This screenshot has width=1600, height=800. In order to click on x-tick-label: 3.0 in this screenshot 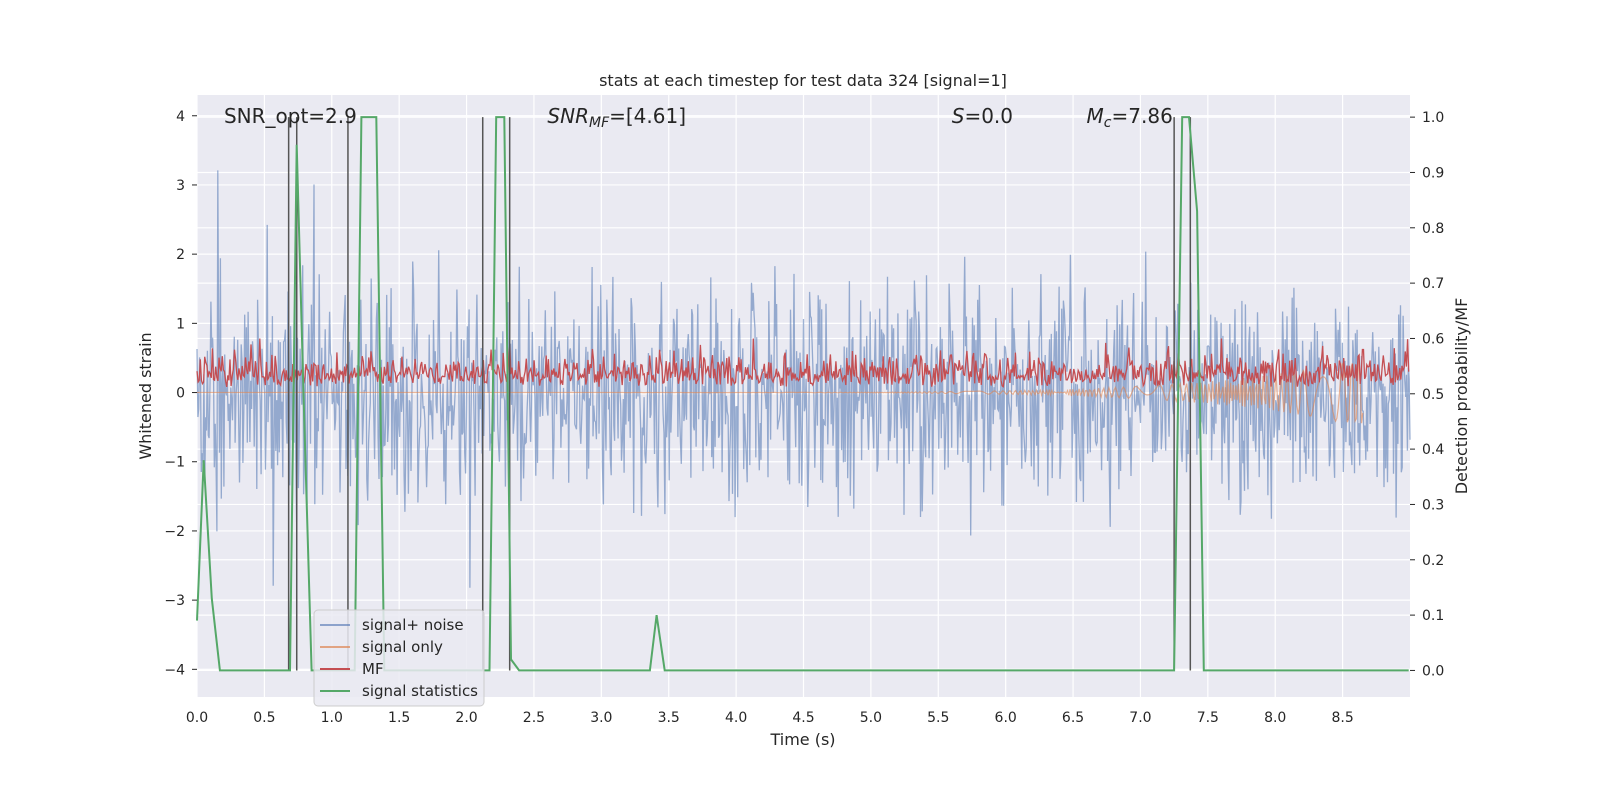, I will do `click(601, 718)`.